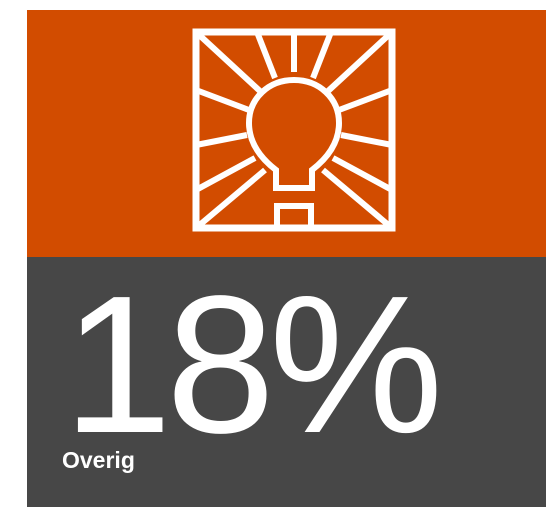  Describe the element at coordinates (98, 460) in the screenshot. I see `stat-label: Overig` at that location.